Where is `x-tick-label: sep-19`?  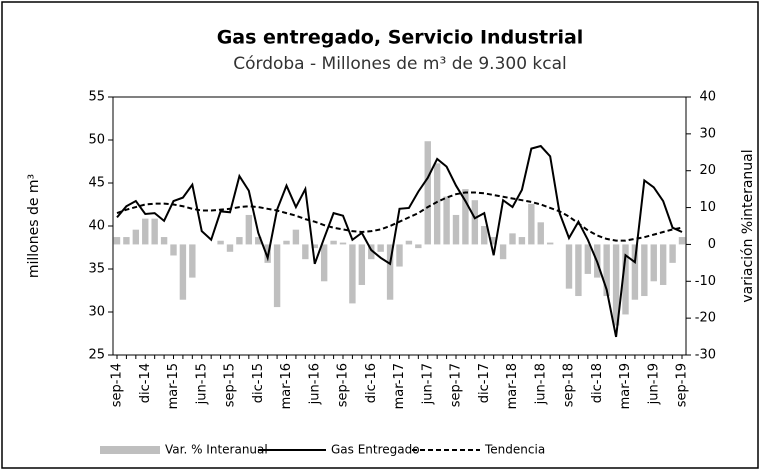 x-tick-label: sep-19 is located at coordinates (682, 385).